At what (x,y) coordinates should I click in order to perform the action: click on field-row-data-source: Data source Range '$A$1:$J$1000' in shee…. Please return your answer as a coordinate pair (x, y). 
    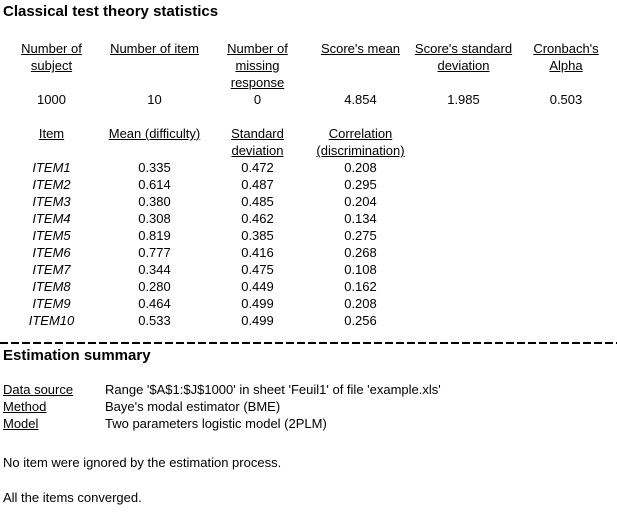
    Looking at the image, I should click on (308, 389).